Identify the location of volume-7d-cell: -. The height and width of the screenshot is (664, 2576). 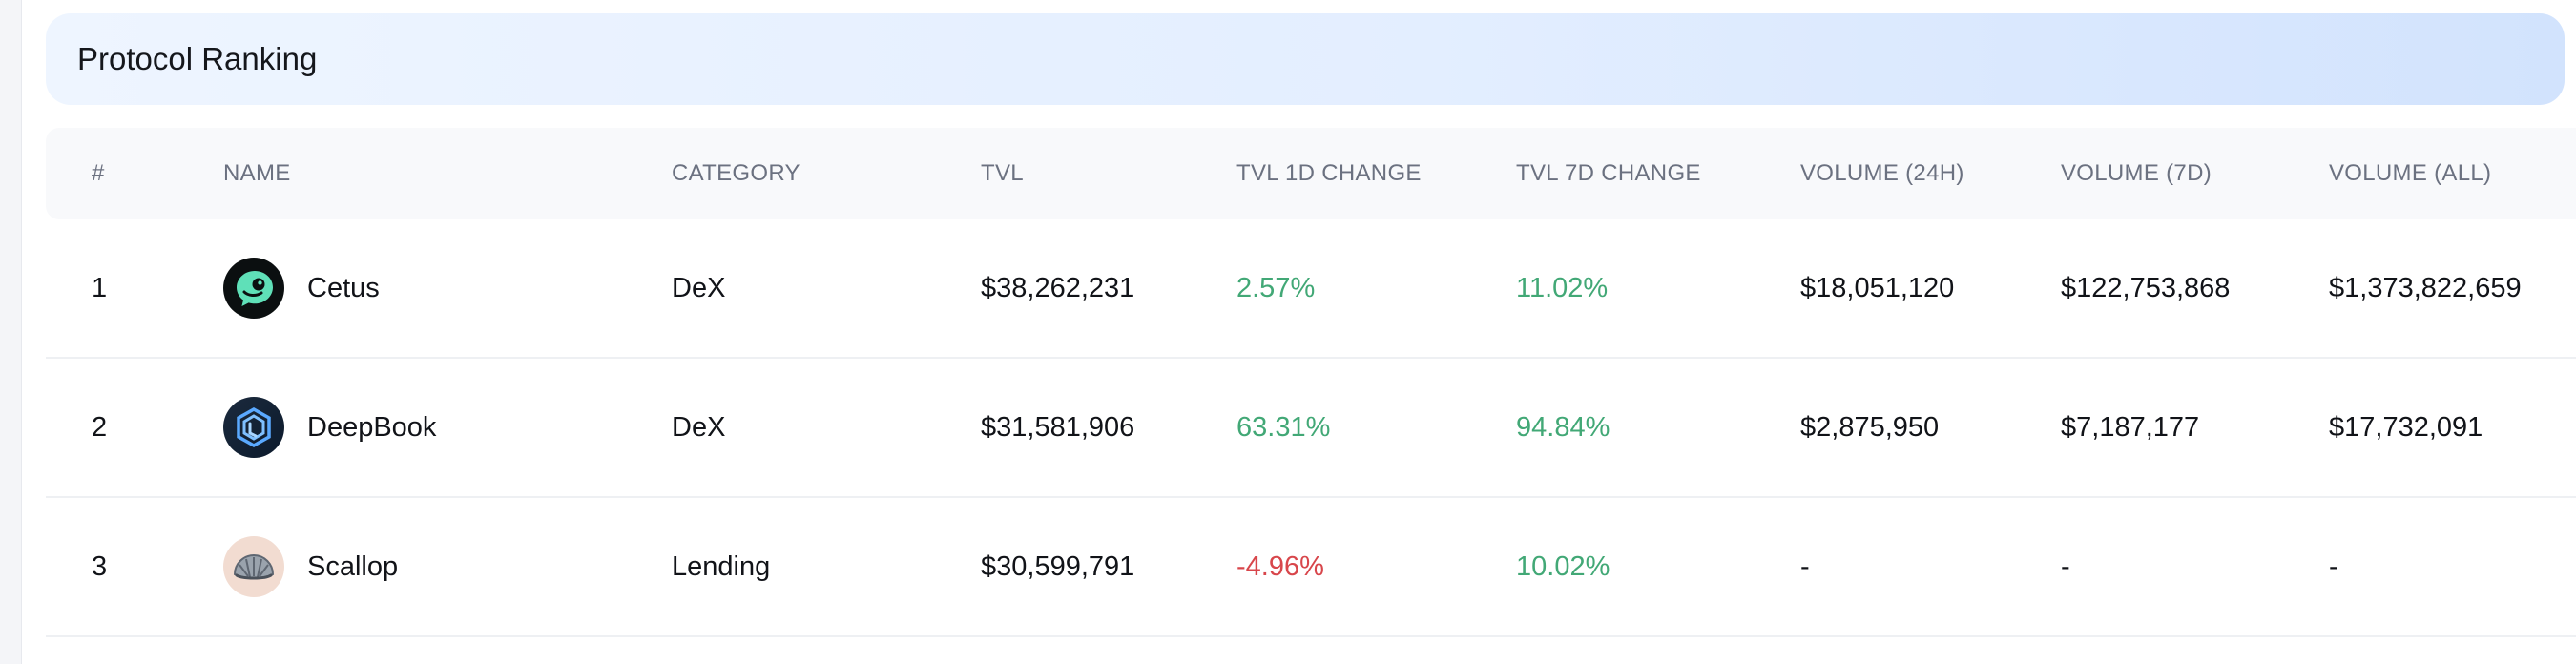
(2065, 566).